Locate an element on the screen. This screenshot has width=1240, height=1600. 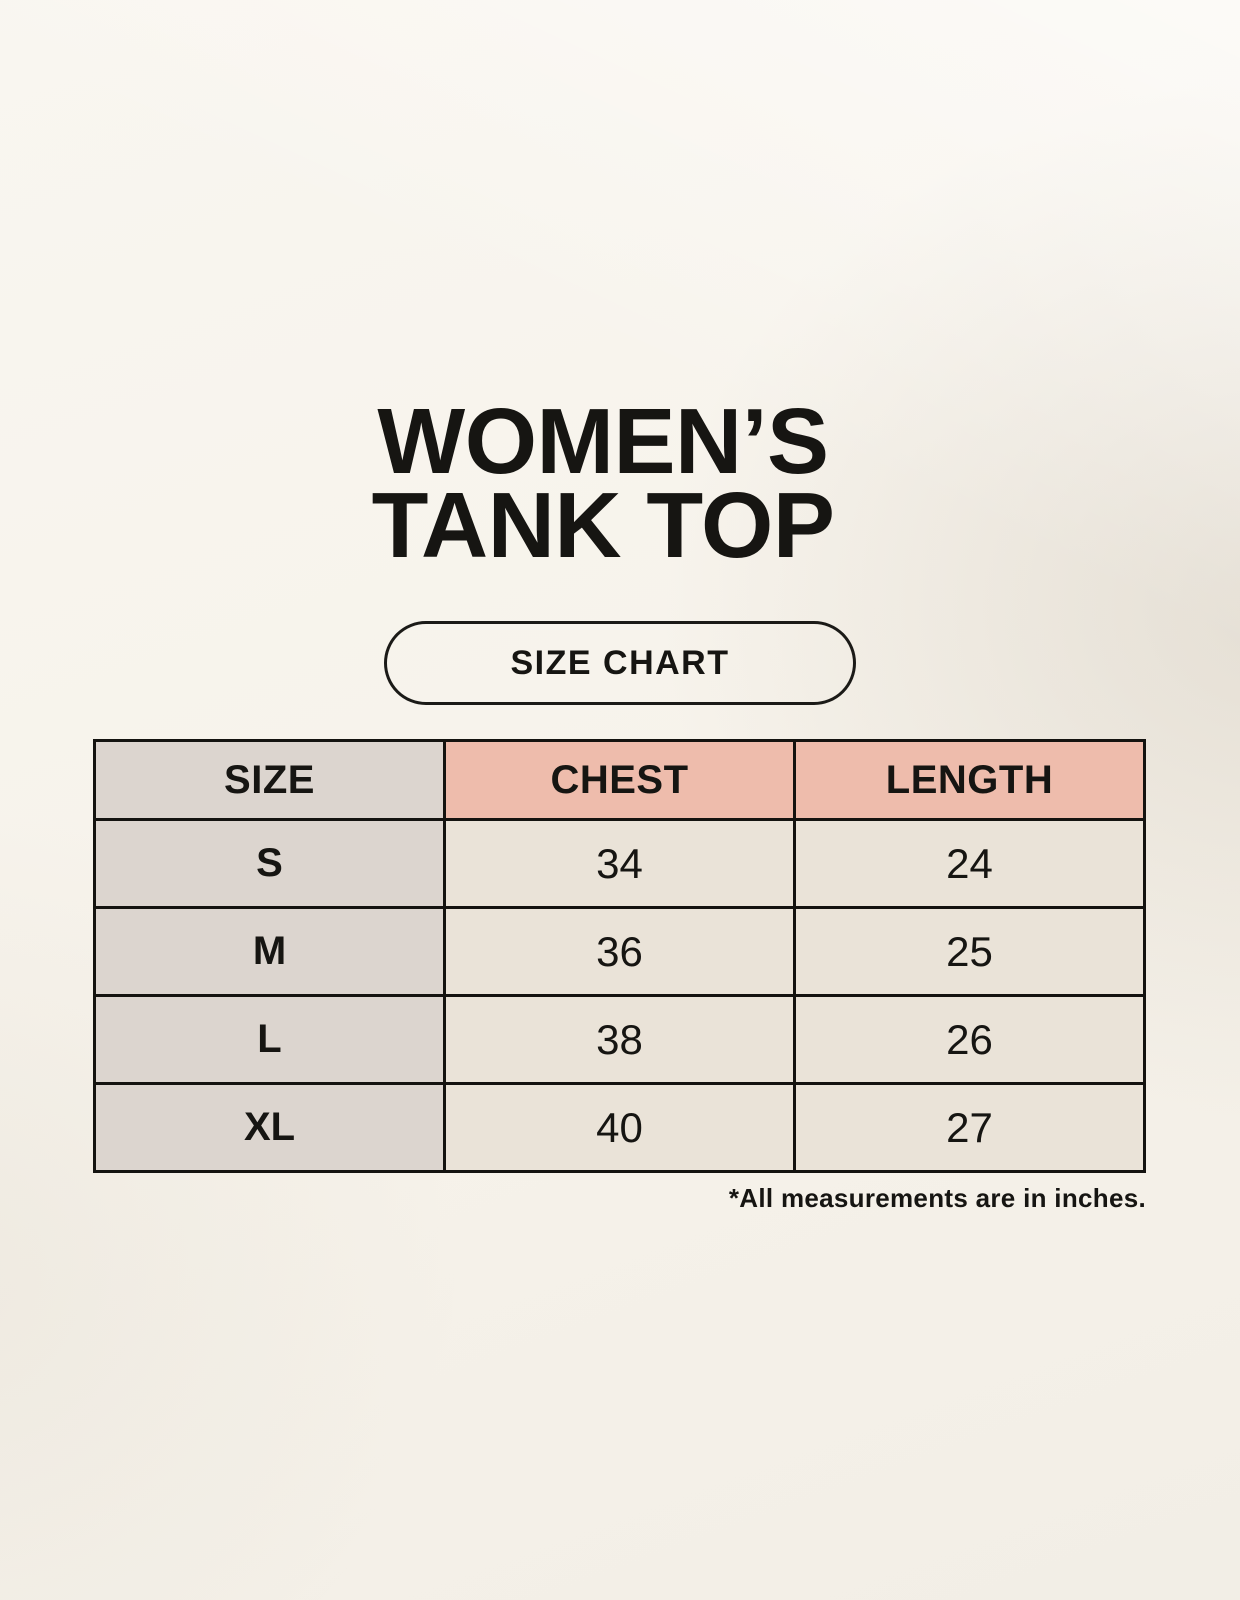
header-row: SIZE CHEST LENGTH is located at coordinates (619, 780).